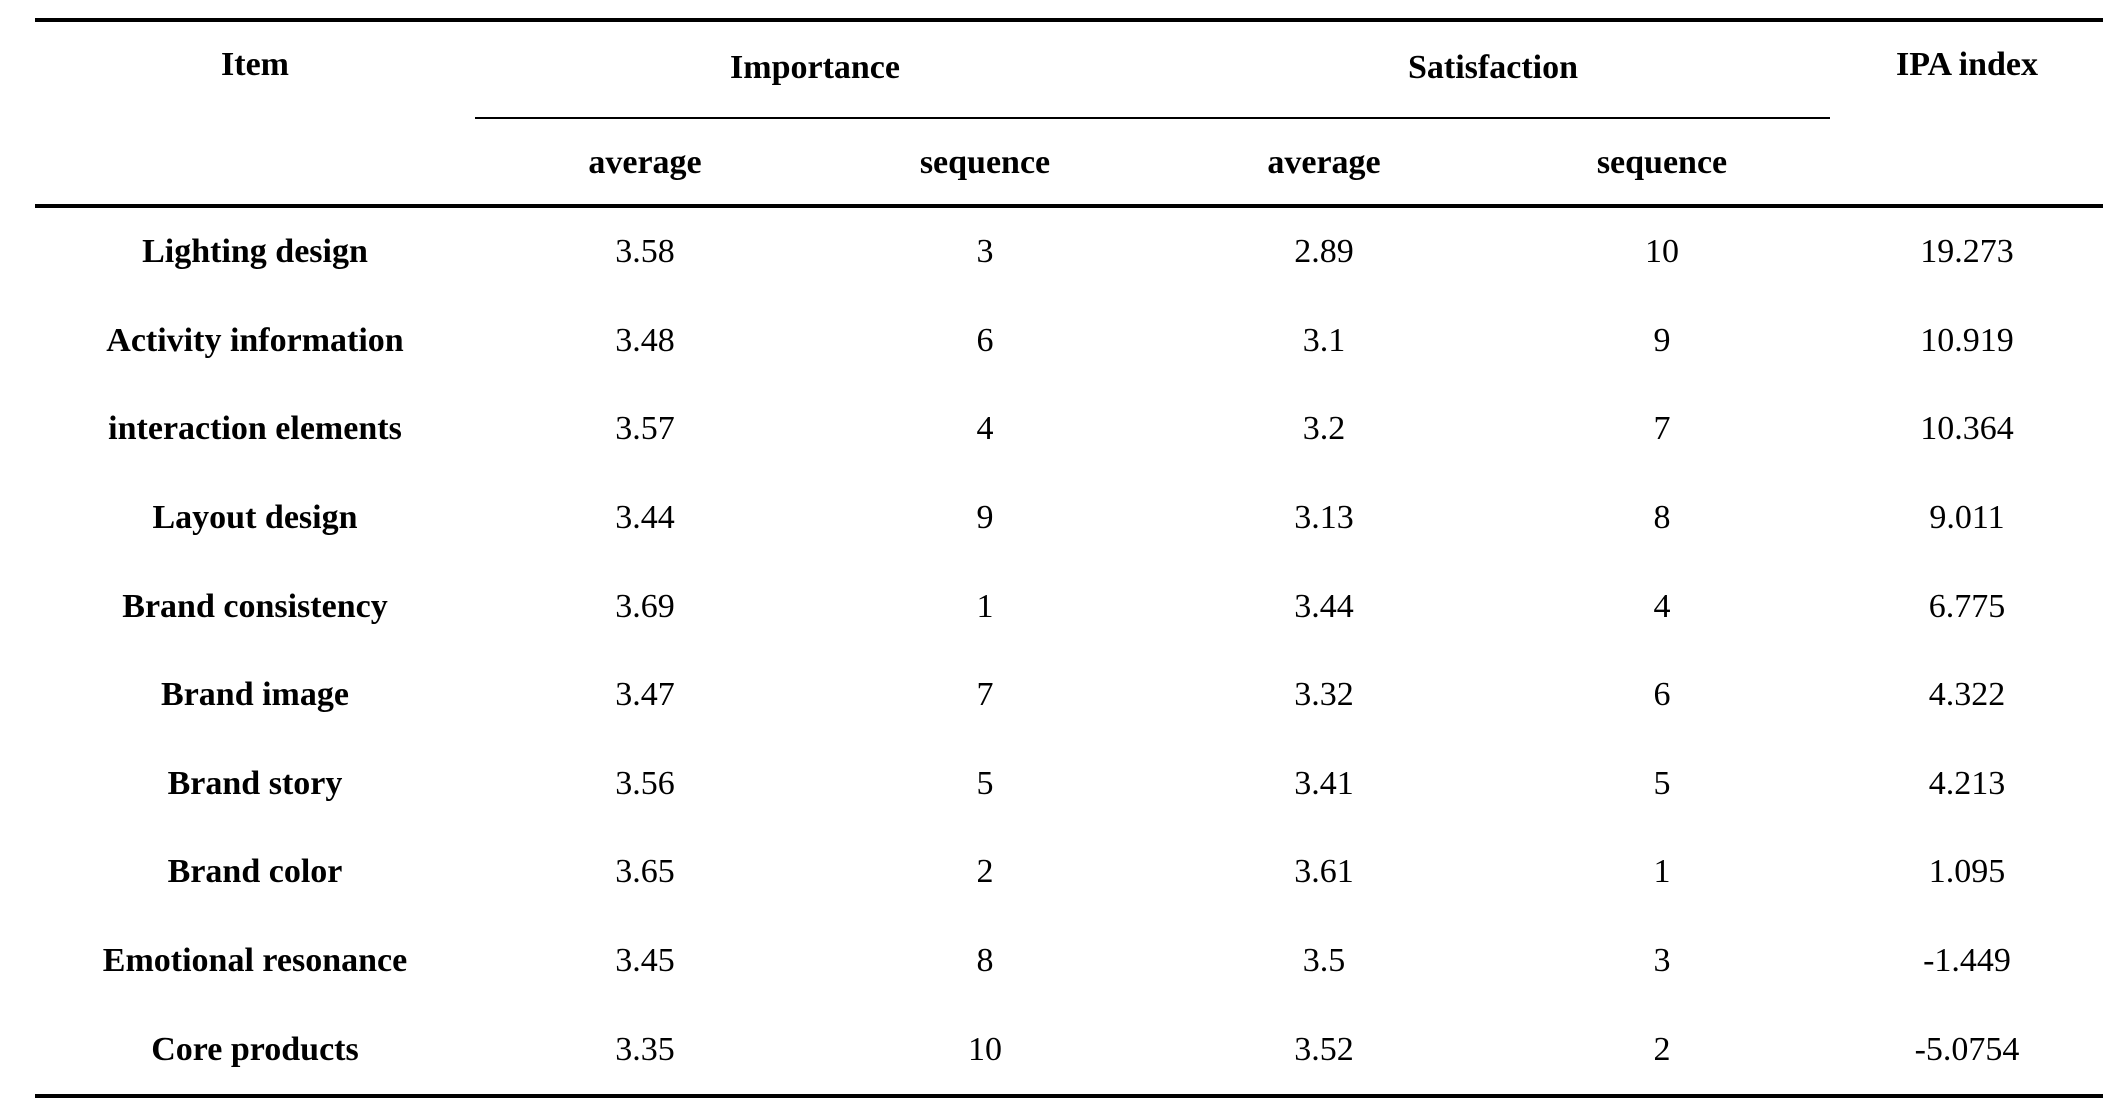  I want to click on cell-satisfaction-sequence: 7, so click(1662, 429).